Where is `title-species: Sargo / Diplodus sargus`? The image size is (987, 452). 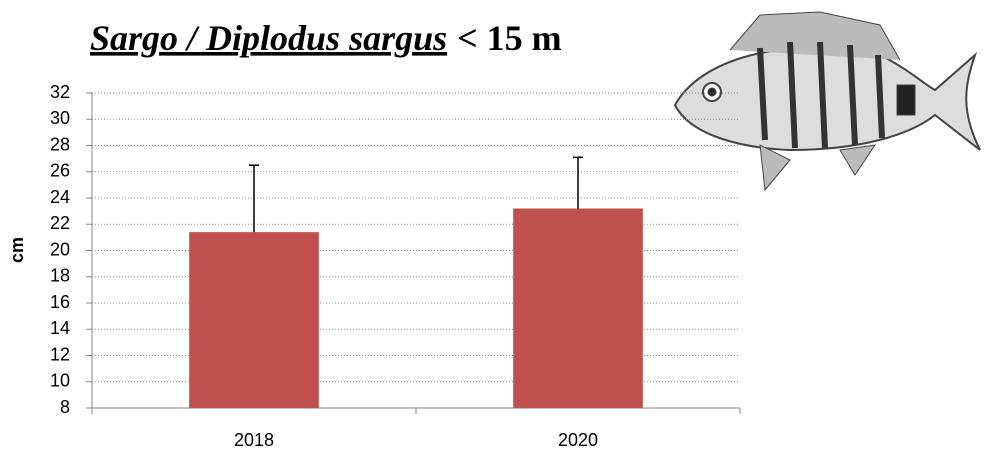 title-species: Sargo / Diplodus sargus is located at coordinates (268, 38).